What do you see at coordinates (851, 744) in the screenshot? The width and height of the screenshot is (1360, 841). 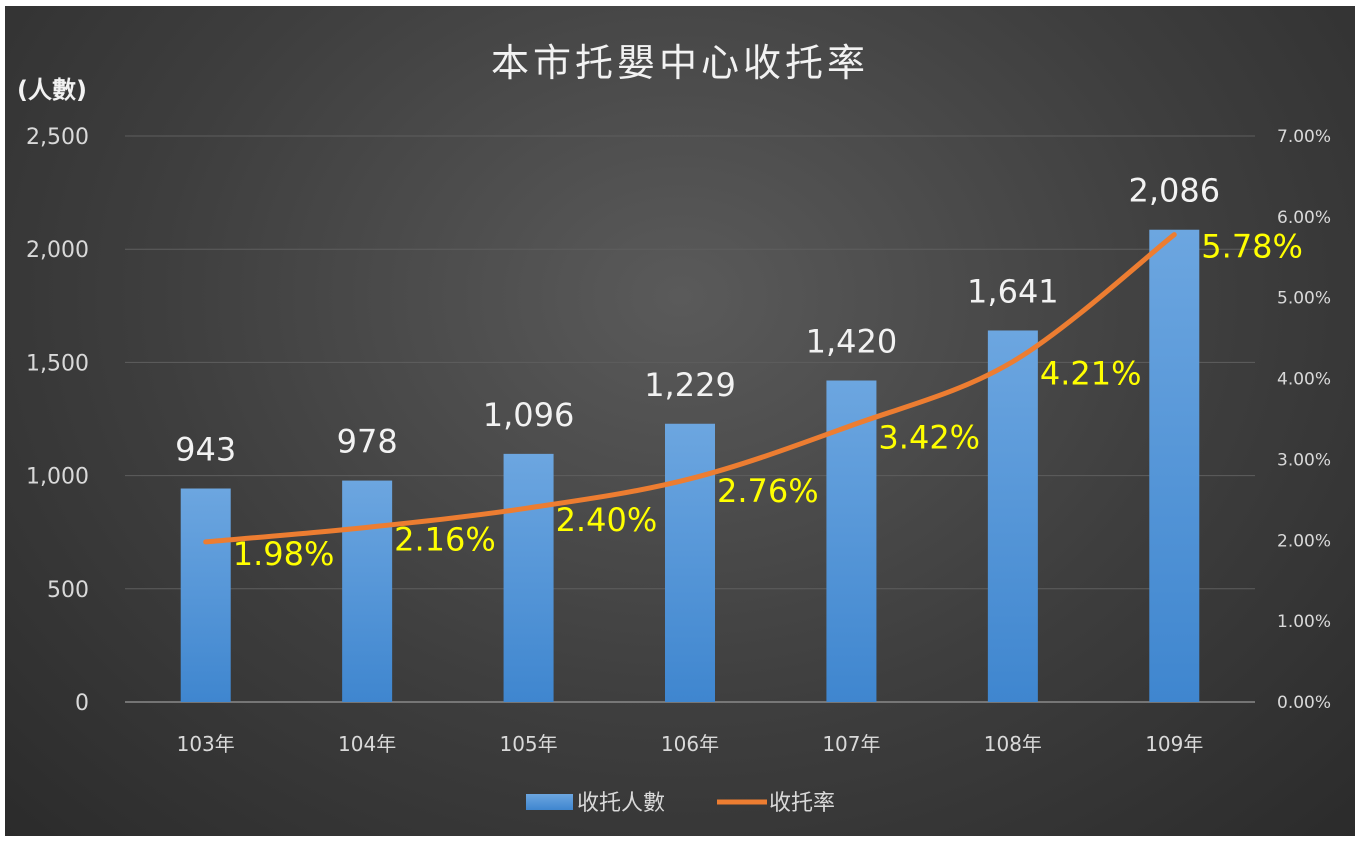 I see `x-tick-label: 107年` at bounding box center [851, 744].